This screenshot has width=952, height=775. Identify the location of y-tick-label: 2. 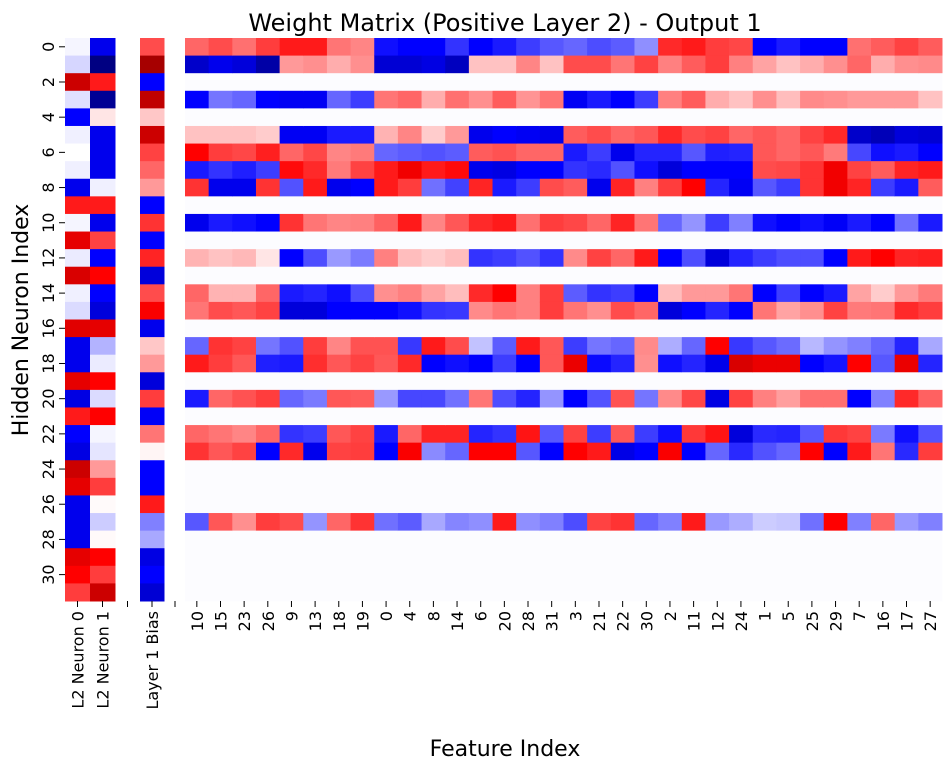
(48, 82).